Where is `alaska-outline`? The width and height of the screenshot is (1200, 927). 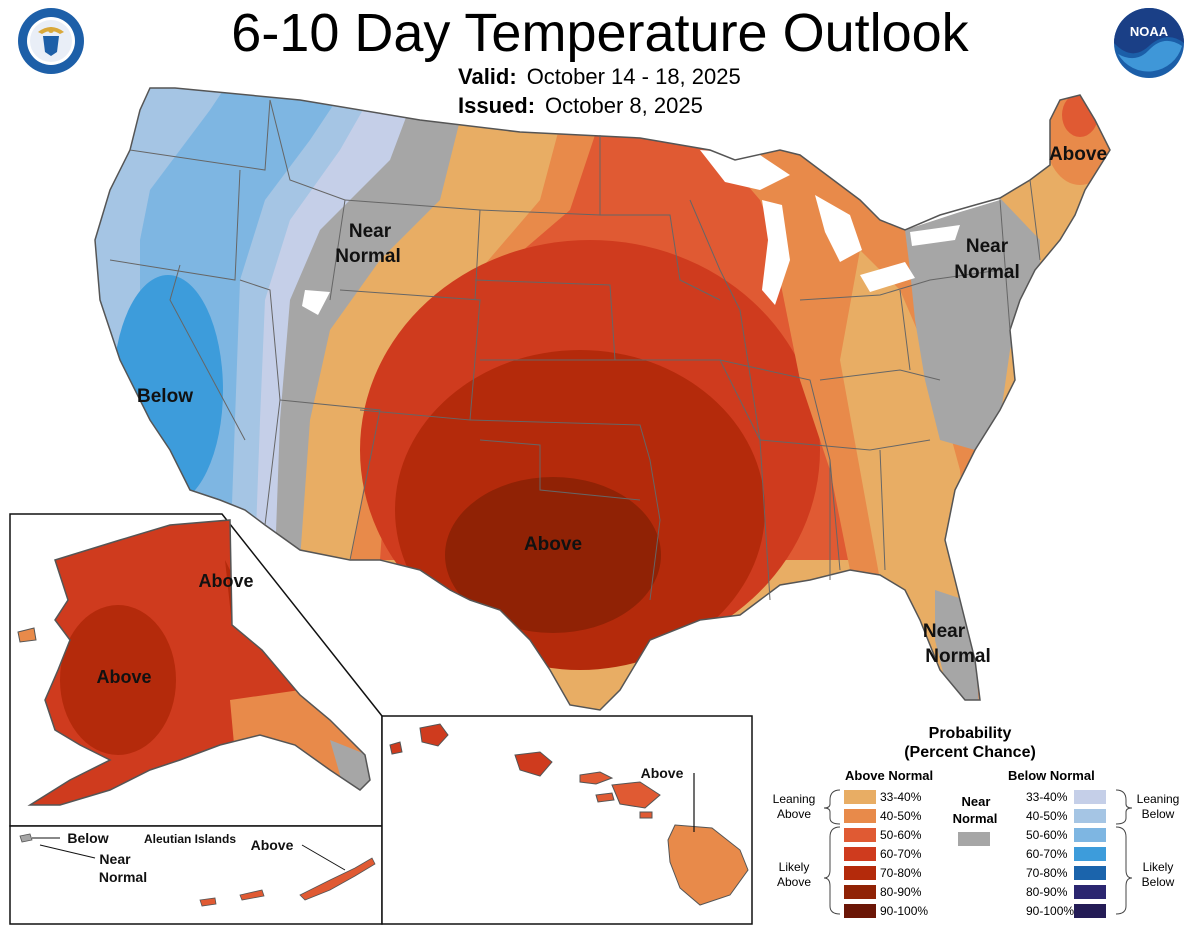 alaska-outline is located at coordinates (199, 662).